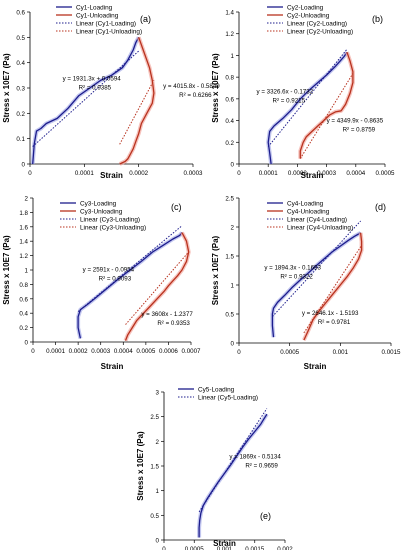  What do you see at coordinates (305, 203) in the screenshot?
I see `legend-entry: Cy4-Loading` at bounding box center [305, 203].